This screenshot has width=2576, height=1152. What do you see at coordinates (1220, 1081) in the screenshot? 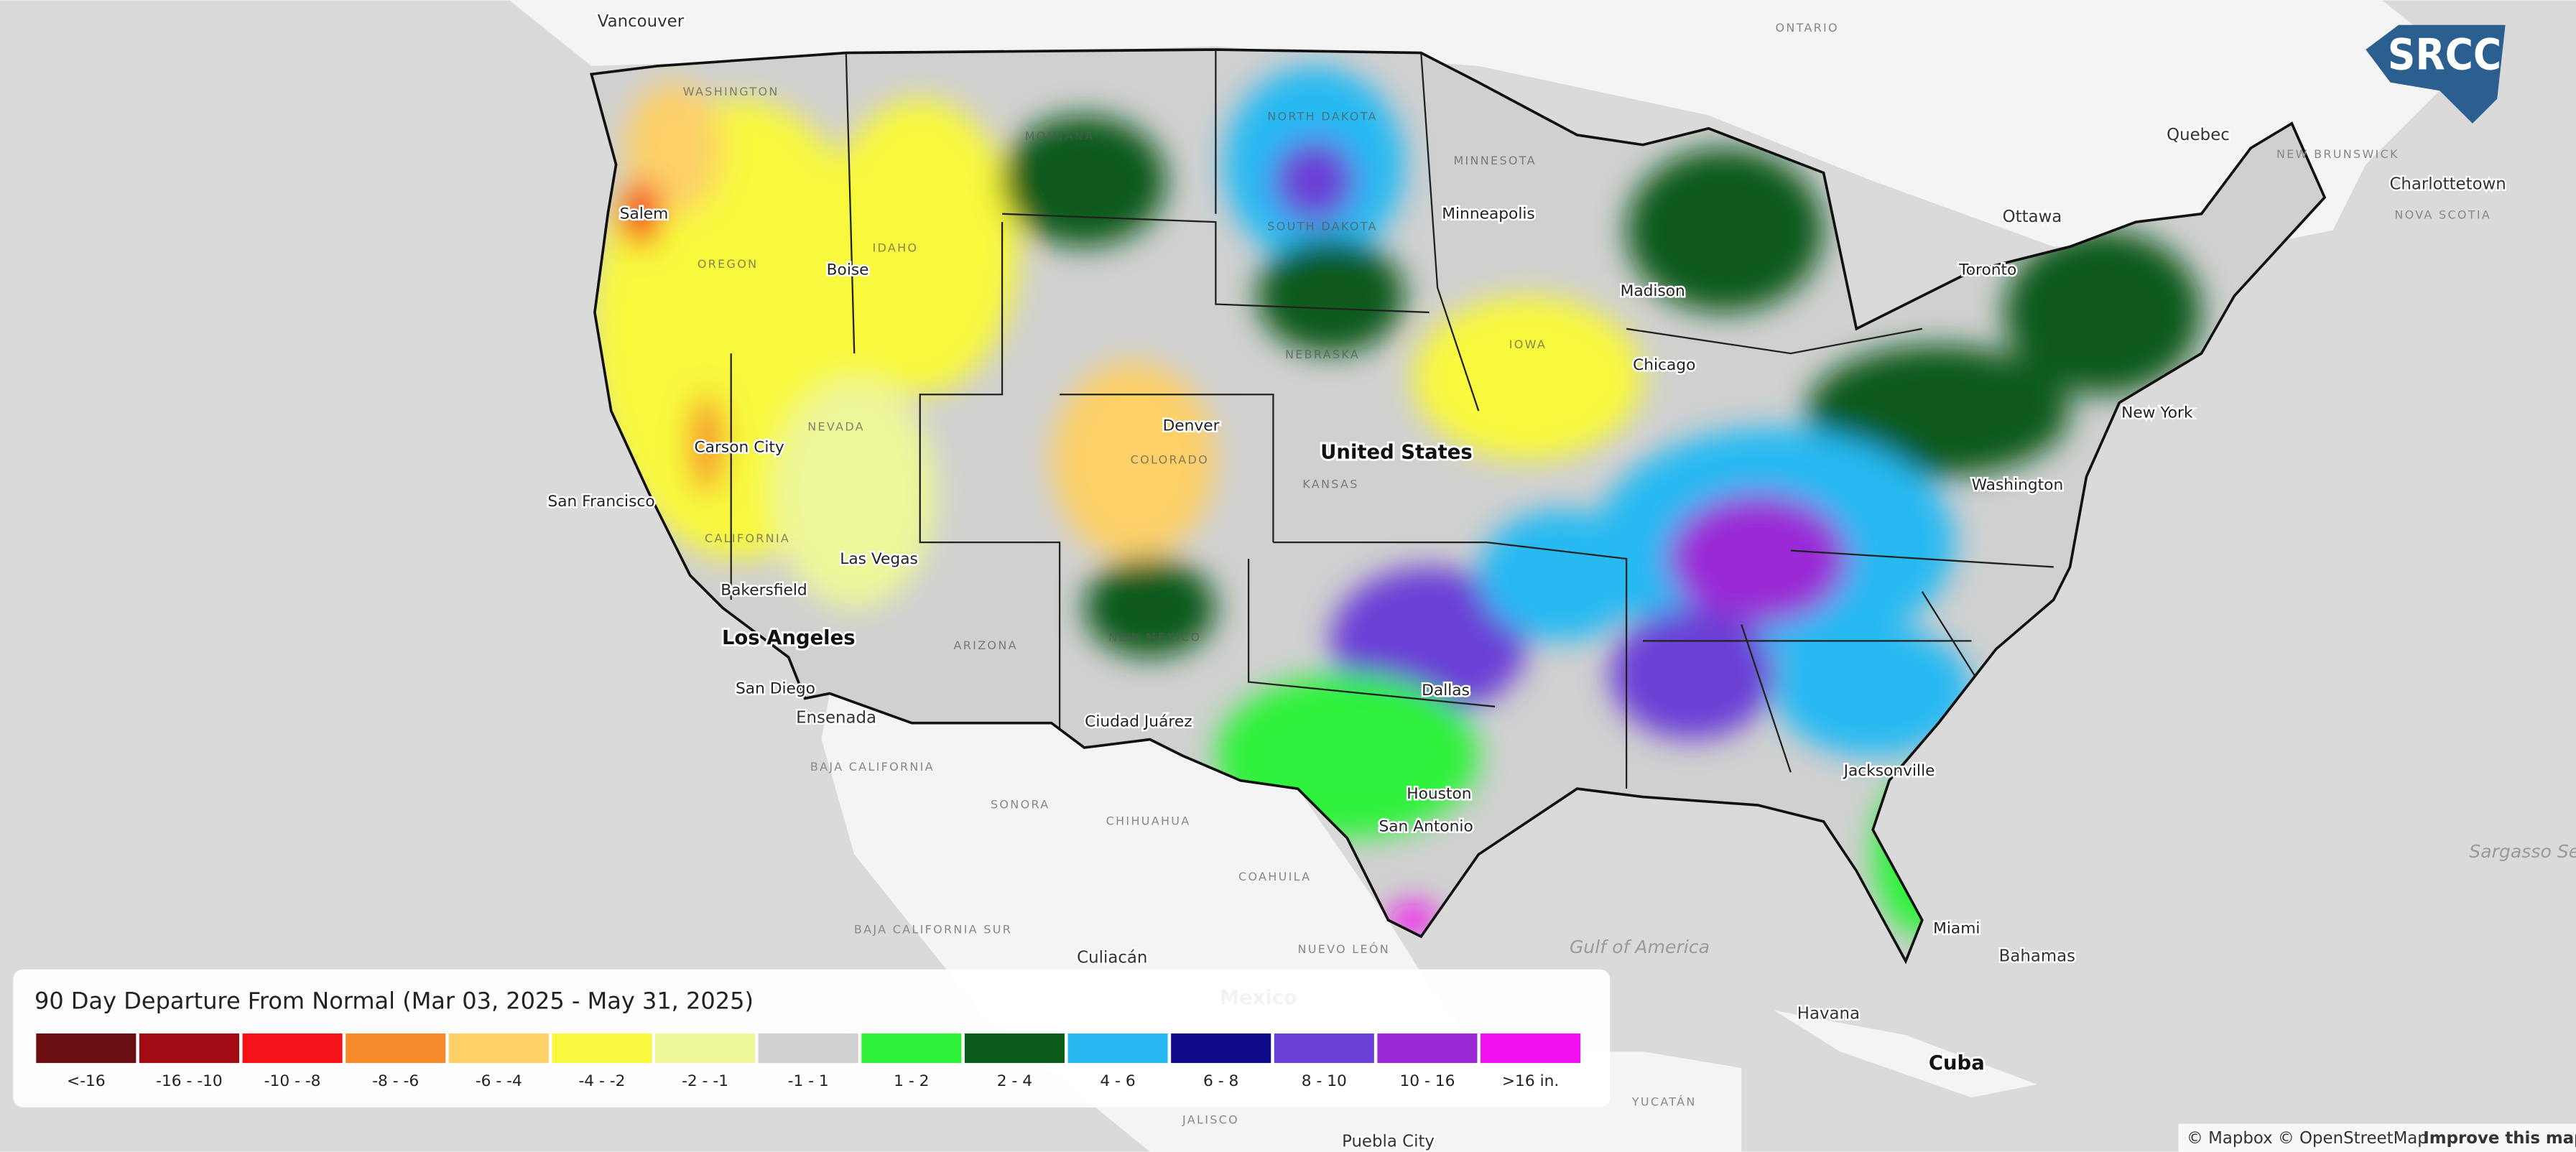
I see `legend-label: 6 - 8` at bounding box center [1220, 1081].